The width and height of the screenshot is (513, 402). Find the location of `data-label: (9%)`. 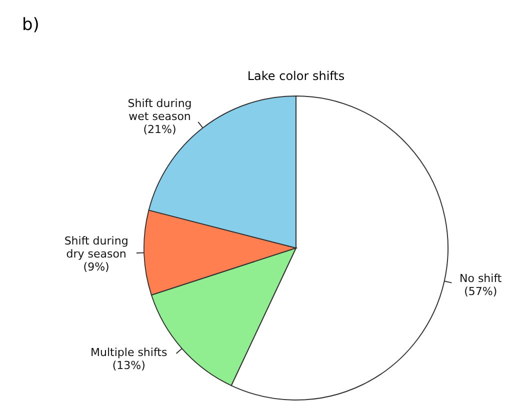

data-label: (9%) is located at coordinates (96, 267).